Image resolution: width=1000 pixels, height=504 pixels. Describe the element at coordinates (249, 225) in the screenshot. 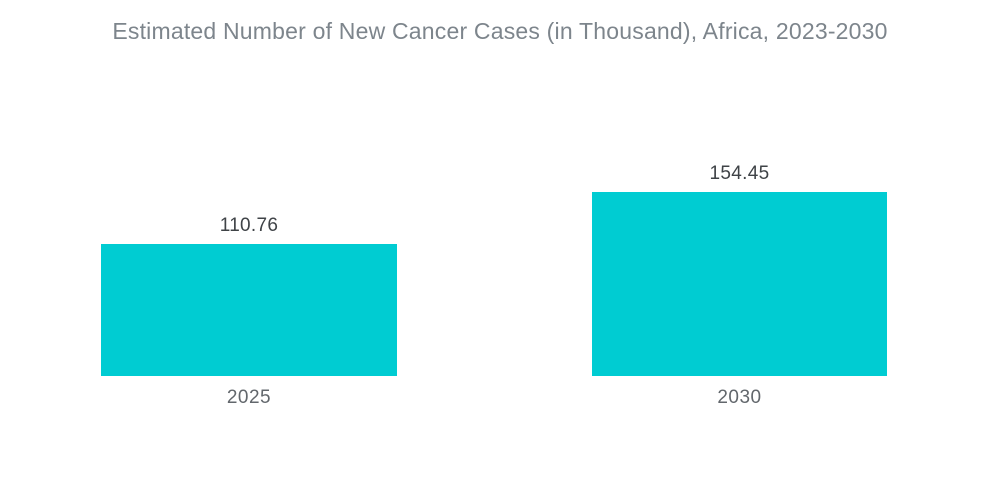

I see `bar-value-label: 110.76` at that location.